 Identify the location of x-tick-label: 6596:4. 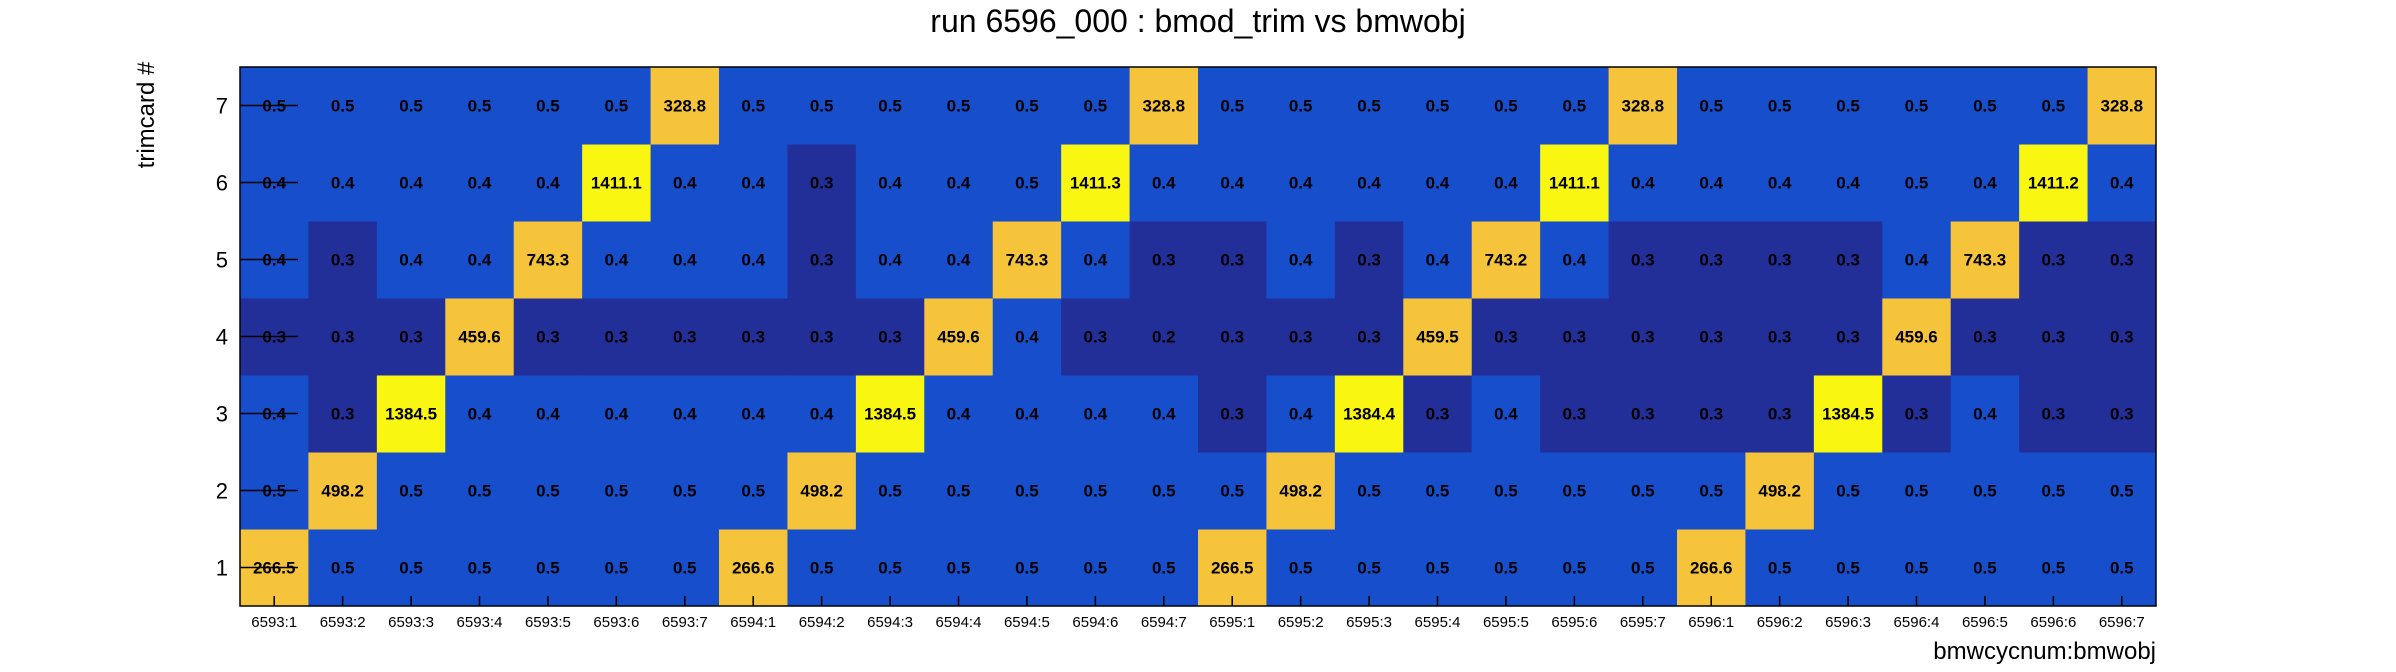
(1917, 622).